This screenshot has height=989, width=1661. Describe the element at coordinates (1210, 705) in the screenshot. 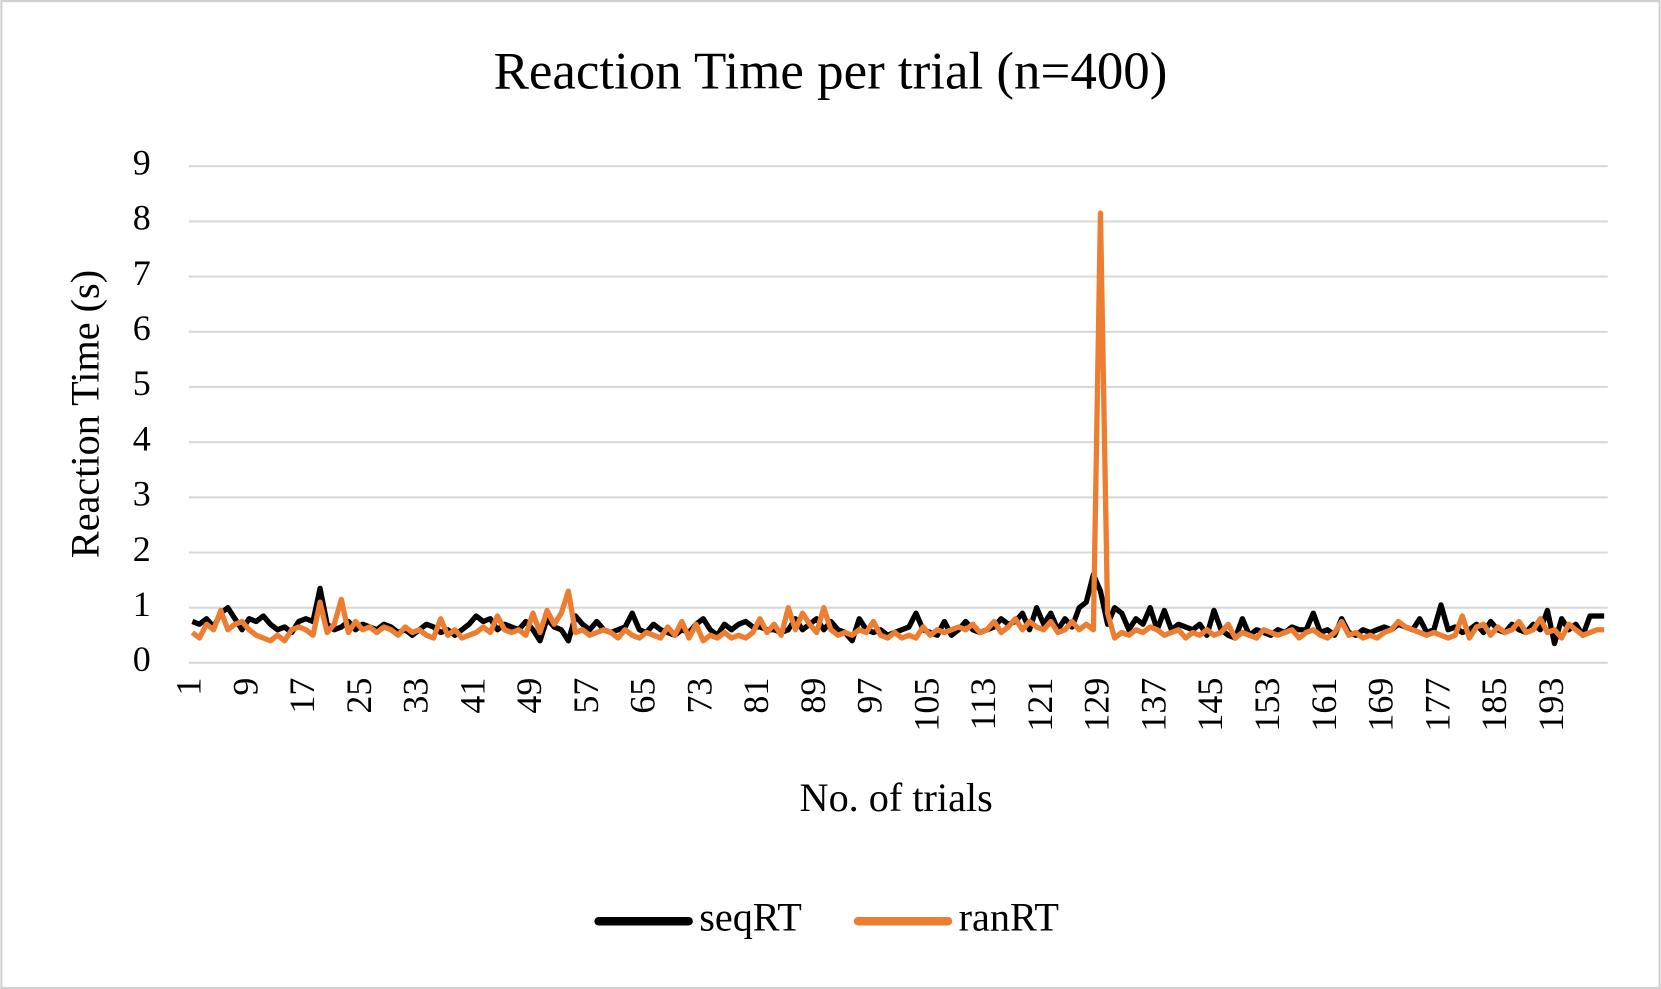

I see `x-tick-label: 145` at that location.